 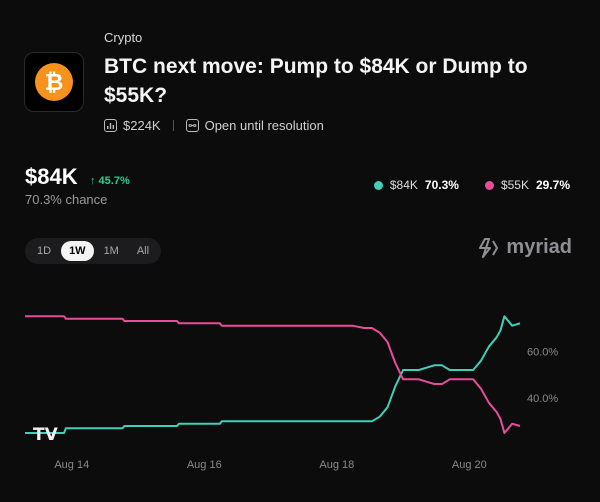 What do you see at coordinates (173, 125) in the screenshot?
I see `meta-divider` at bounding box center [173, 125].